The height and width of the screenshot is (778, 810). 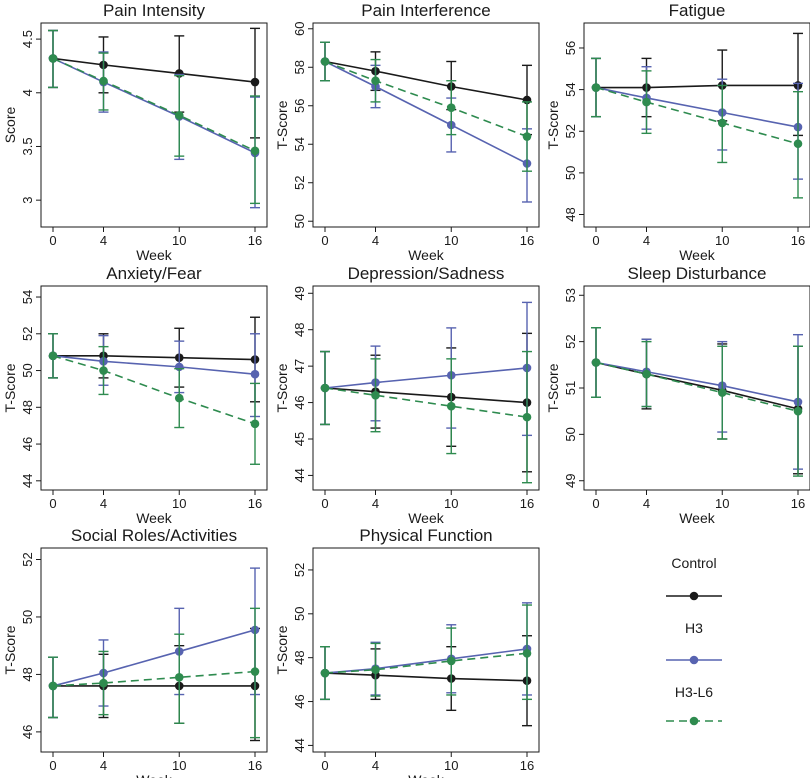 I want to click on panel-title: Depression/Sadness, so click(x=426, y=273).